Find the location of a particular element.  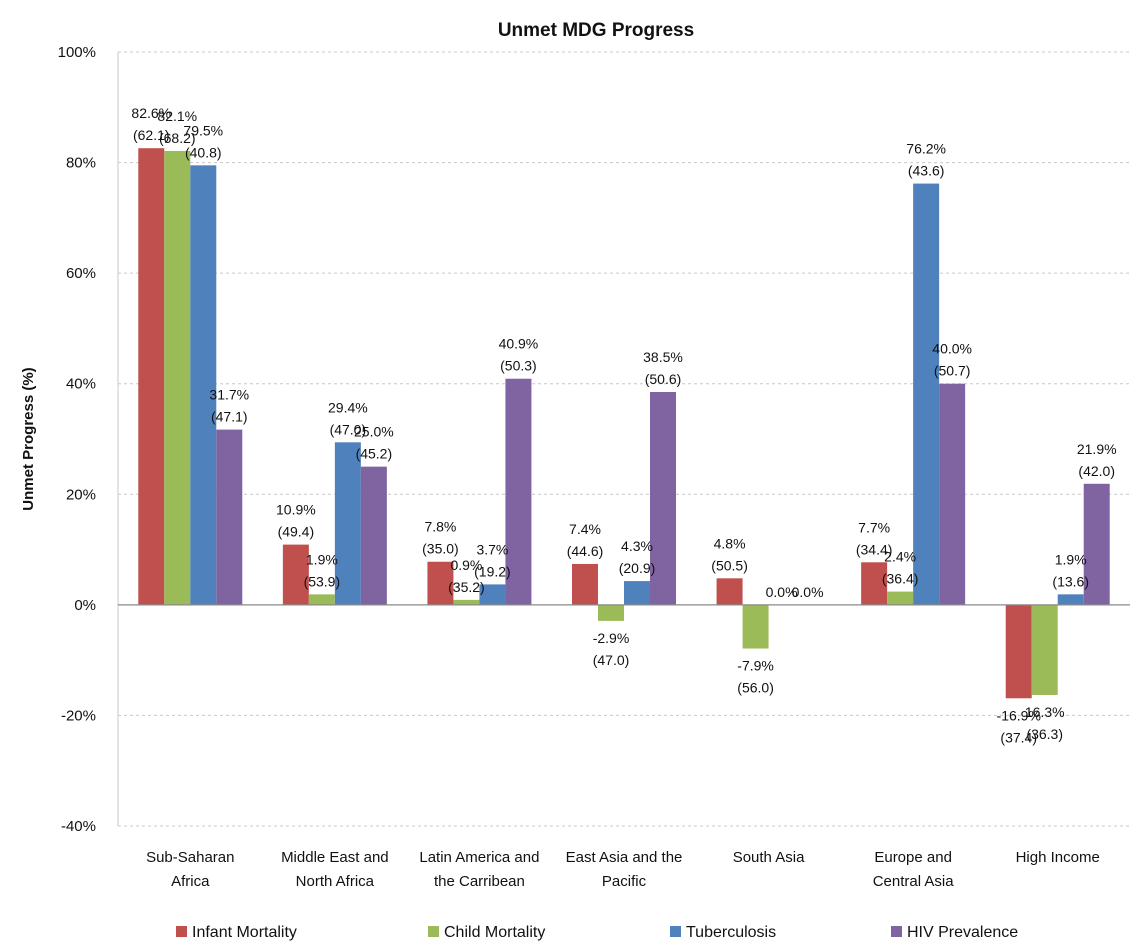

y-axis-label: Unmet Progress (%) is located at coordinates (28, 438).